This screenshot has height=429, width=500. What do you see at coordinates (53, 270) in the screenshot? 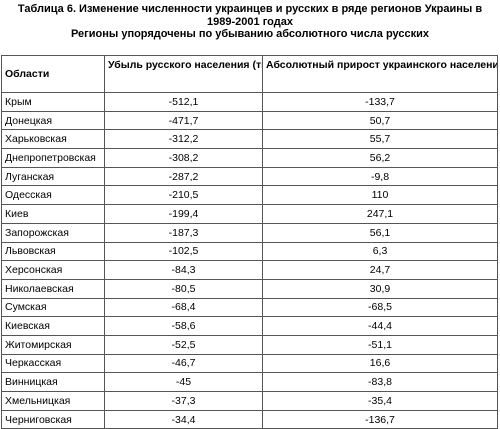
I see `cell-region: Херсонская` at bounding box center [53, 270].